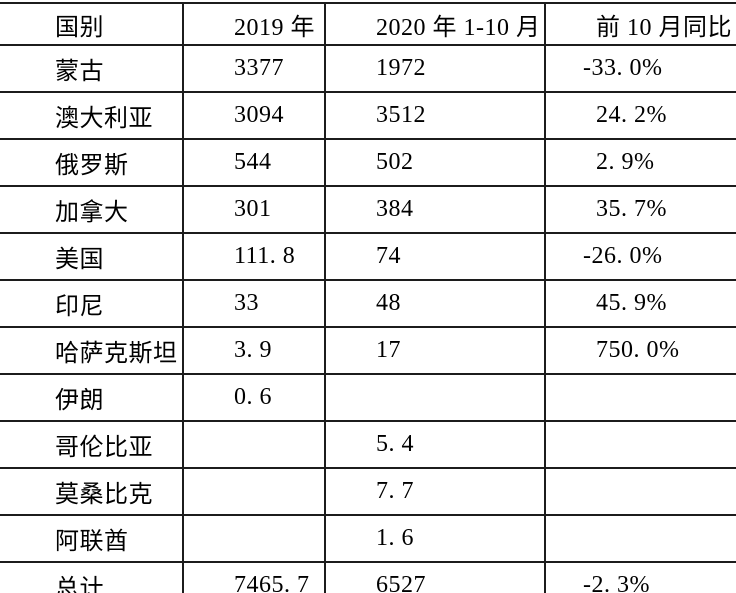 Image resolution: width=736 pixels, height=593 pixels. I want to click on cell-2020: 48, so click(435, 303).